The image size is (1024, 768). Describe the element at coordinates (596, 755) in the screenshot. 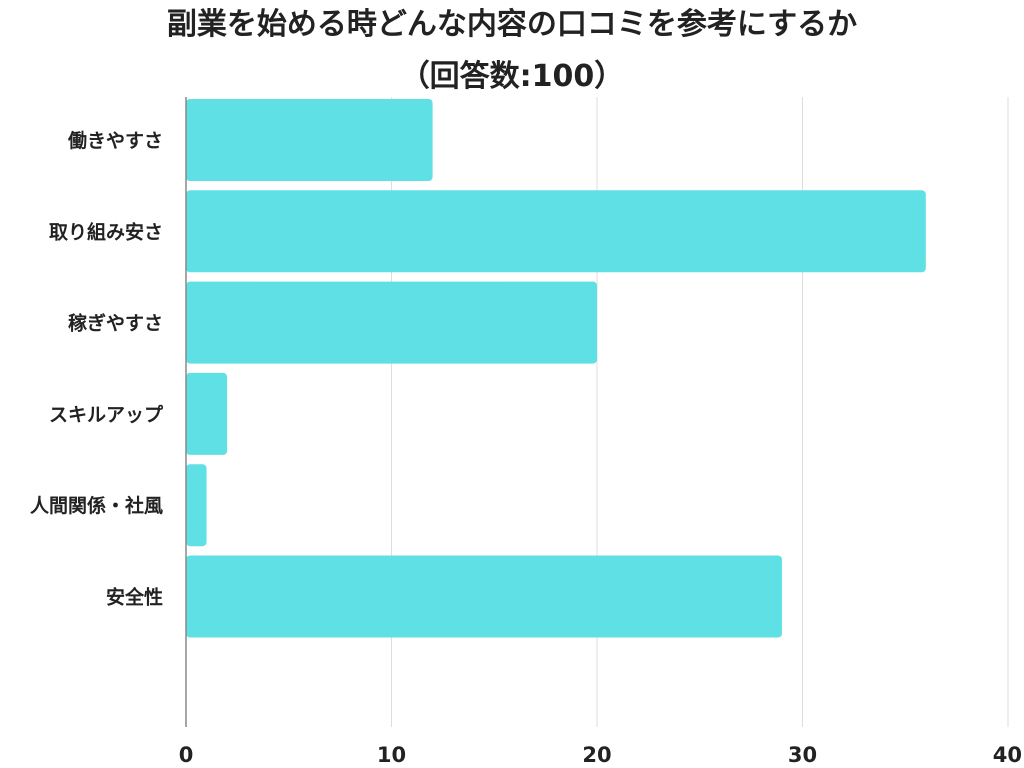

I see `x-tick-label: 20` at that location.